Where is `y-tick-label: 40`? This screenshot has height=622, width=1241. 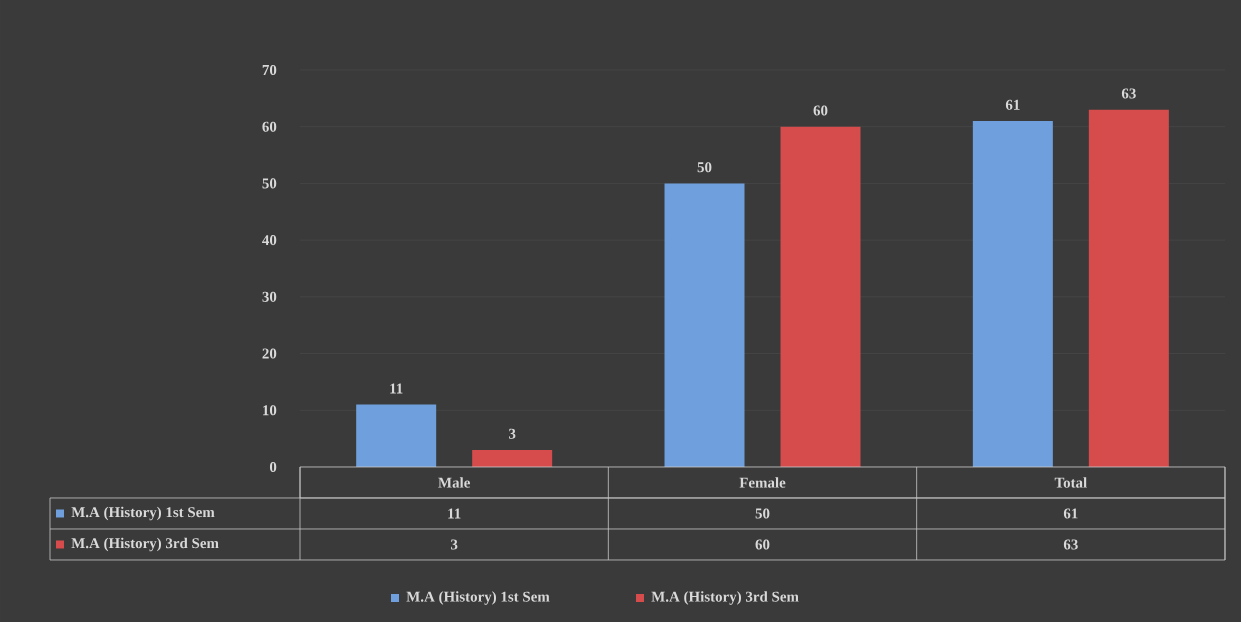
y-tick-label: 40 is located at coordinates (269, 240).